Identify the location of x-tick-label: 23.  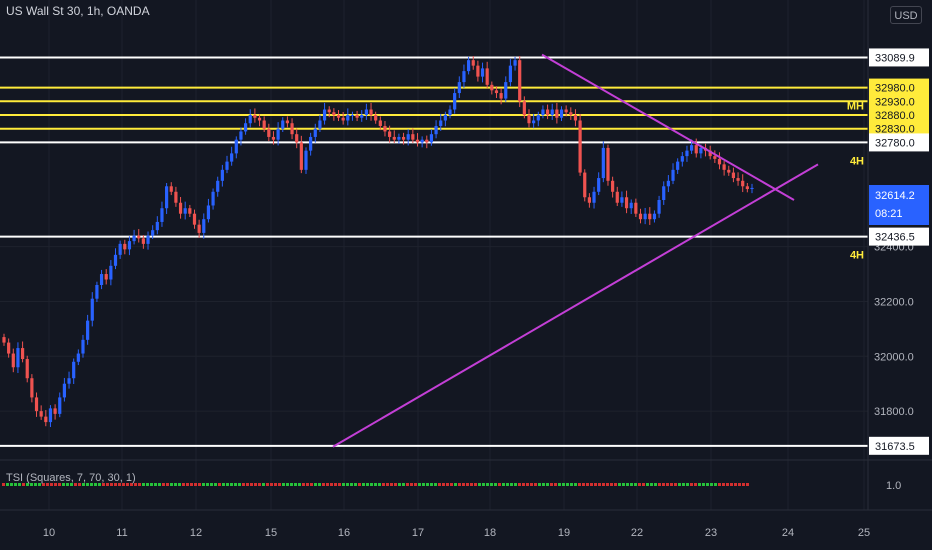
(711, 533).